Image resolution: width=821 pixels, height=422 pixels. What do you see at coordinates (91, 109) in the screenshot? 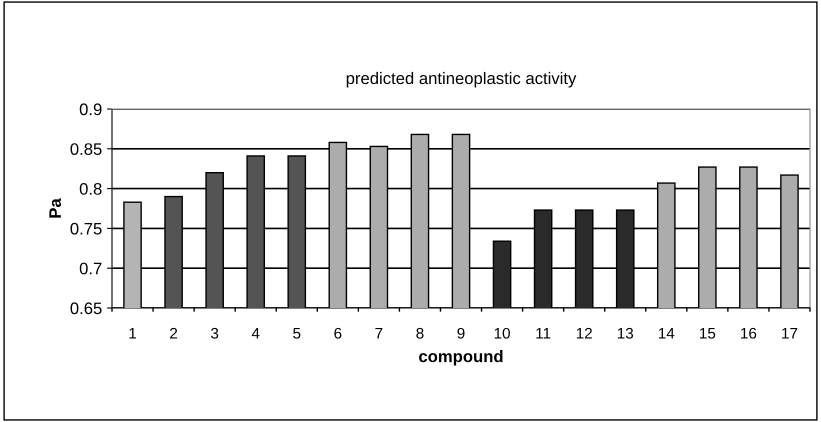
I see `y-tick-label: 0.9` at bounding box center [91, 109].